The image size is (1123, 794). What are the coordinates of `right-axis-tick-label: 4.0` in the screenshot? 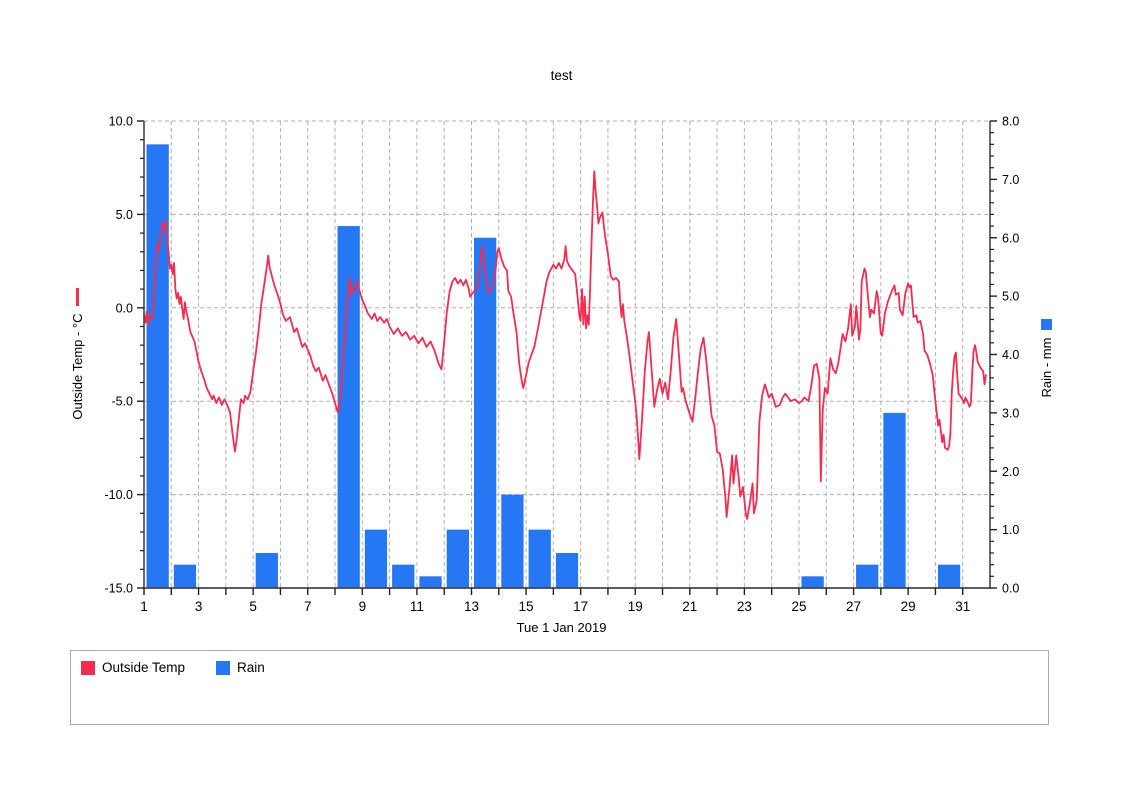 It's located at (1010, 355).